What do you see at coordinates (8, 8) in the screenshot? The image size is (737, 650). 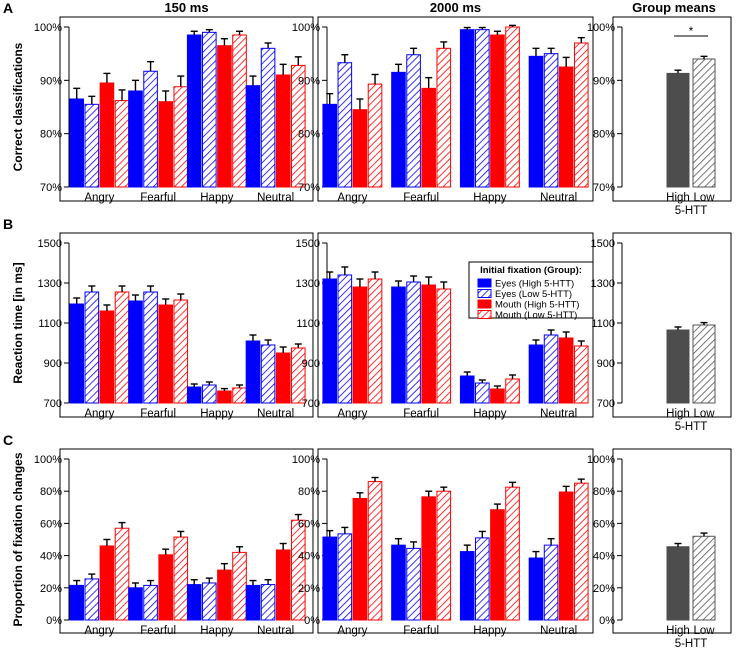 I see `panel-letter: A` at bounding box center [8, 8].